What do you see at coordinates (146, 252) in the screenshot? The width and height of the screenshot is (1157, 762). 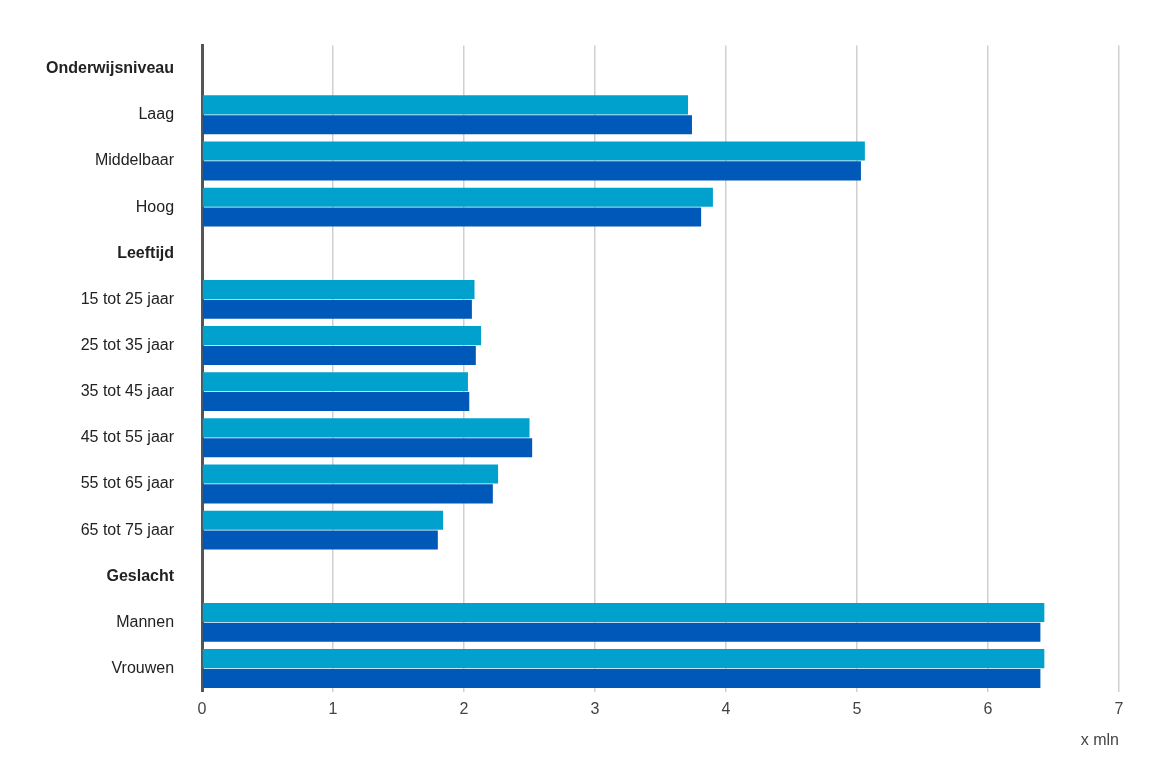 I see `y-tick-label: Leeftijd` at bounding box center [146, 252].